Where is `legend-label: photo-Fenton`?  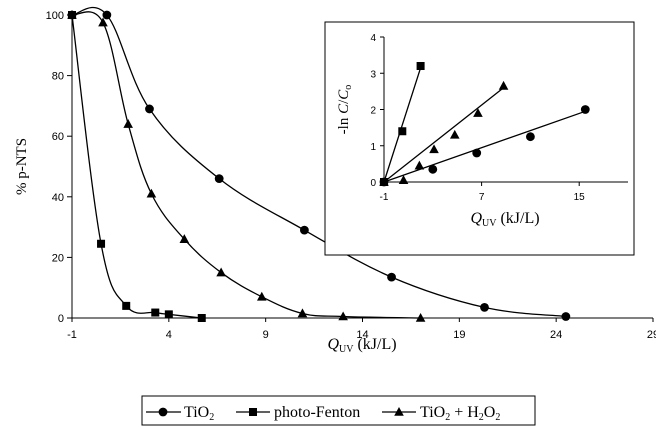 legend-label: photo-Fenton is located at coordinates (317, 412).